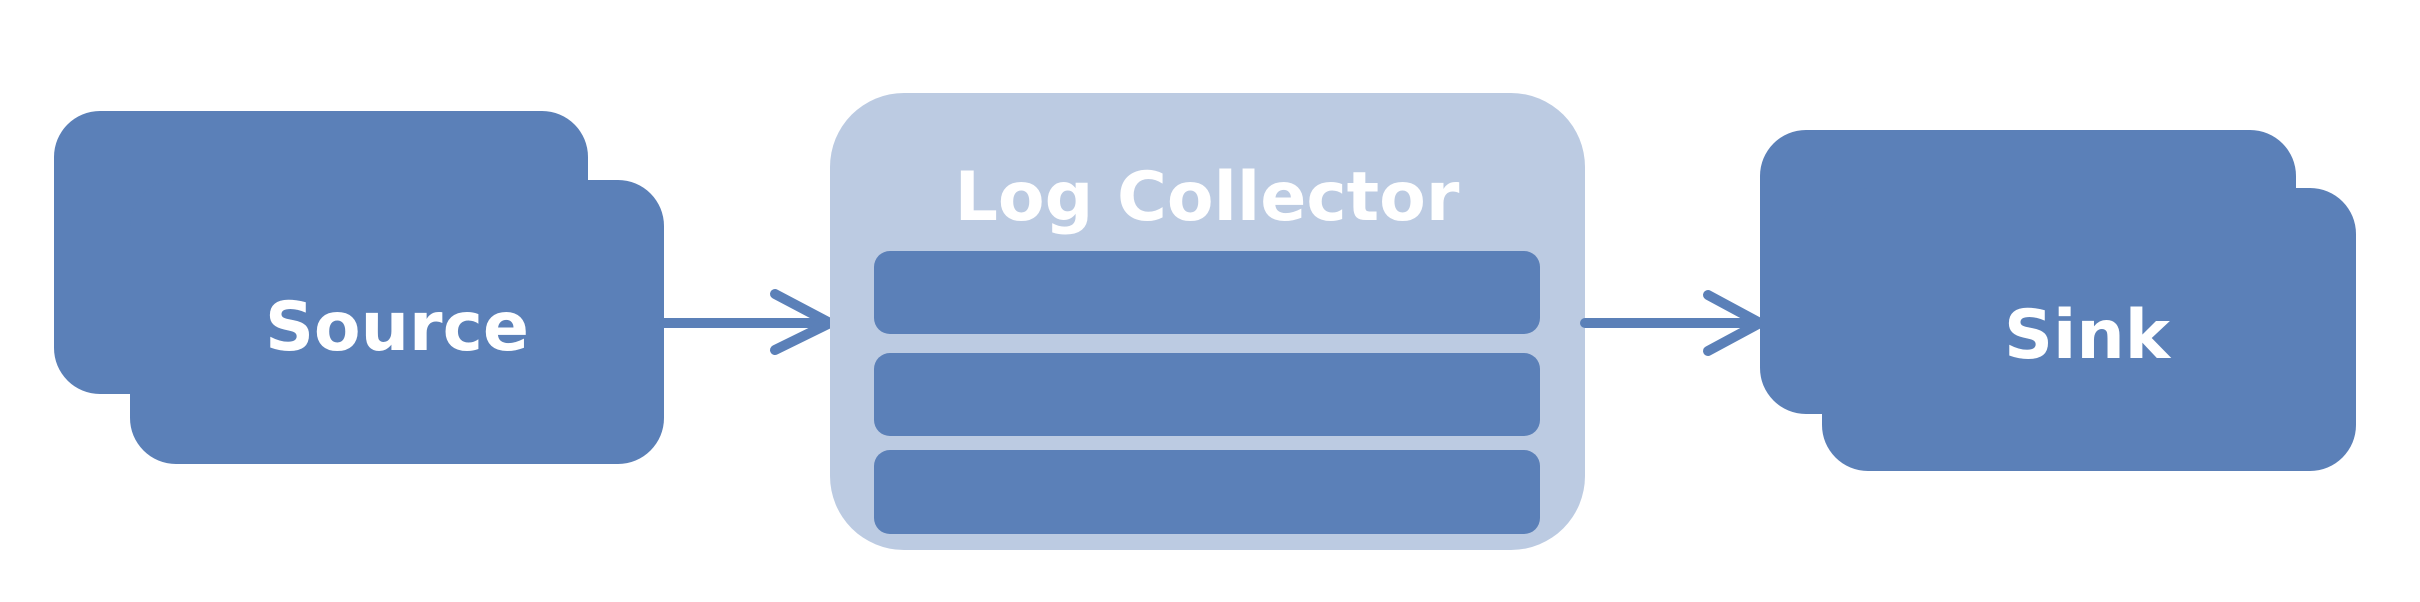 The height and width of the screenshot is (602, 2420). What do you see at coordinates (2088, 335) in the screenshot?
I see `sink-label: Sink` at bounding box center [2088, 335].